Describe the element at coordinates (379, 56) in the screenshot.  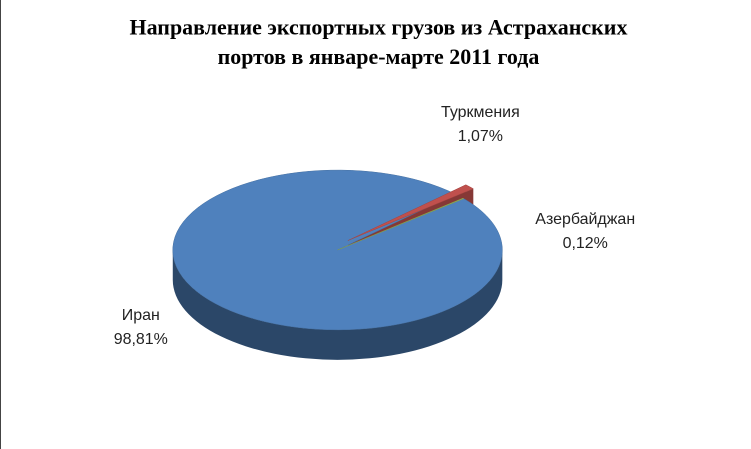
I see `chart-title: портов в январе-марте 2011 года` at that location.